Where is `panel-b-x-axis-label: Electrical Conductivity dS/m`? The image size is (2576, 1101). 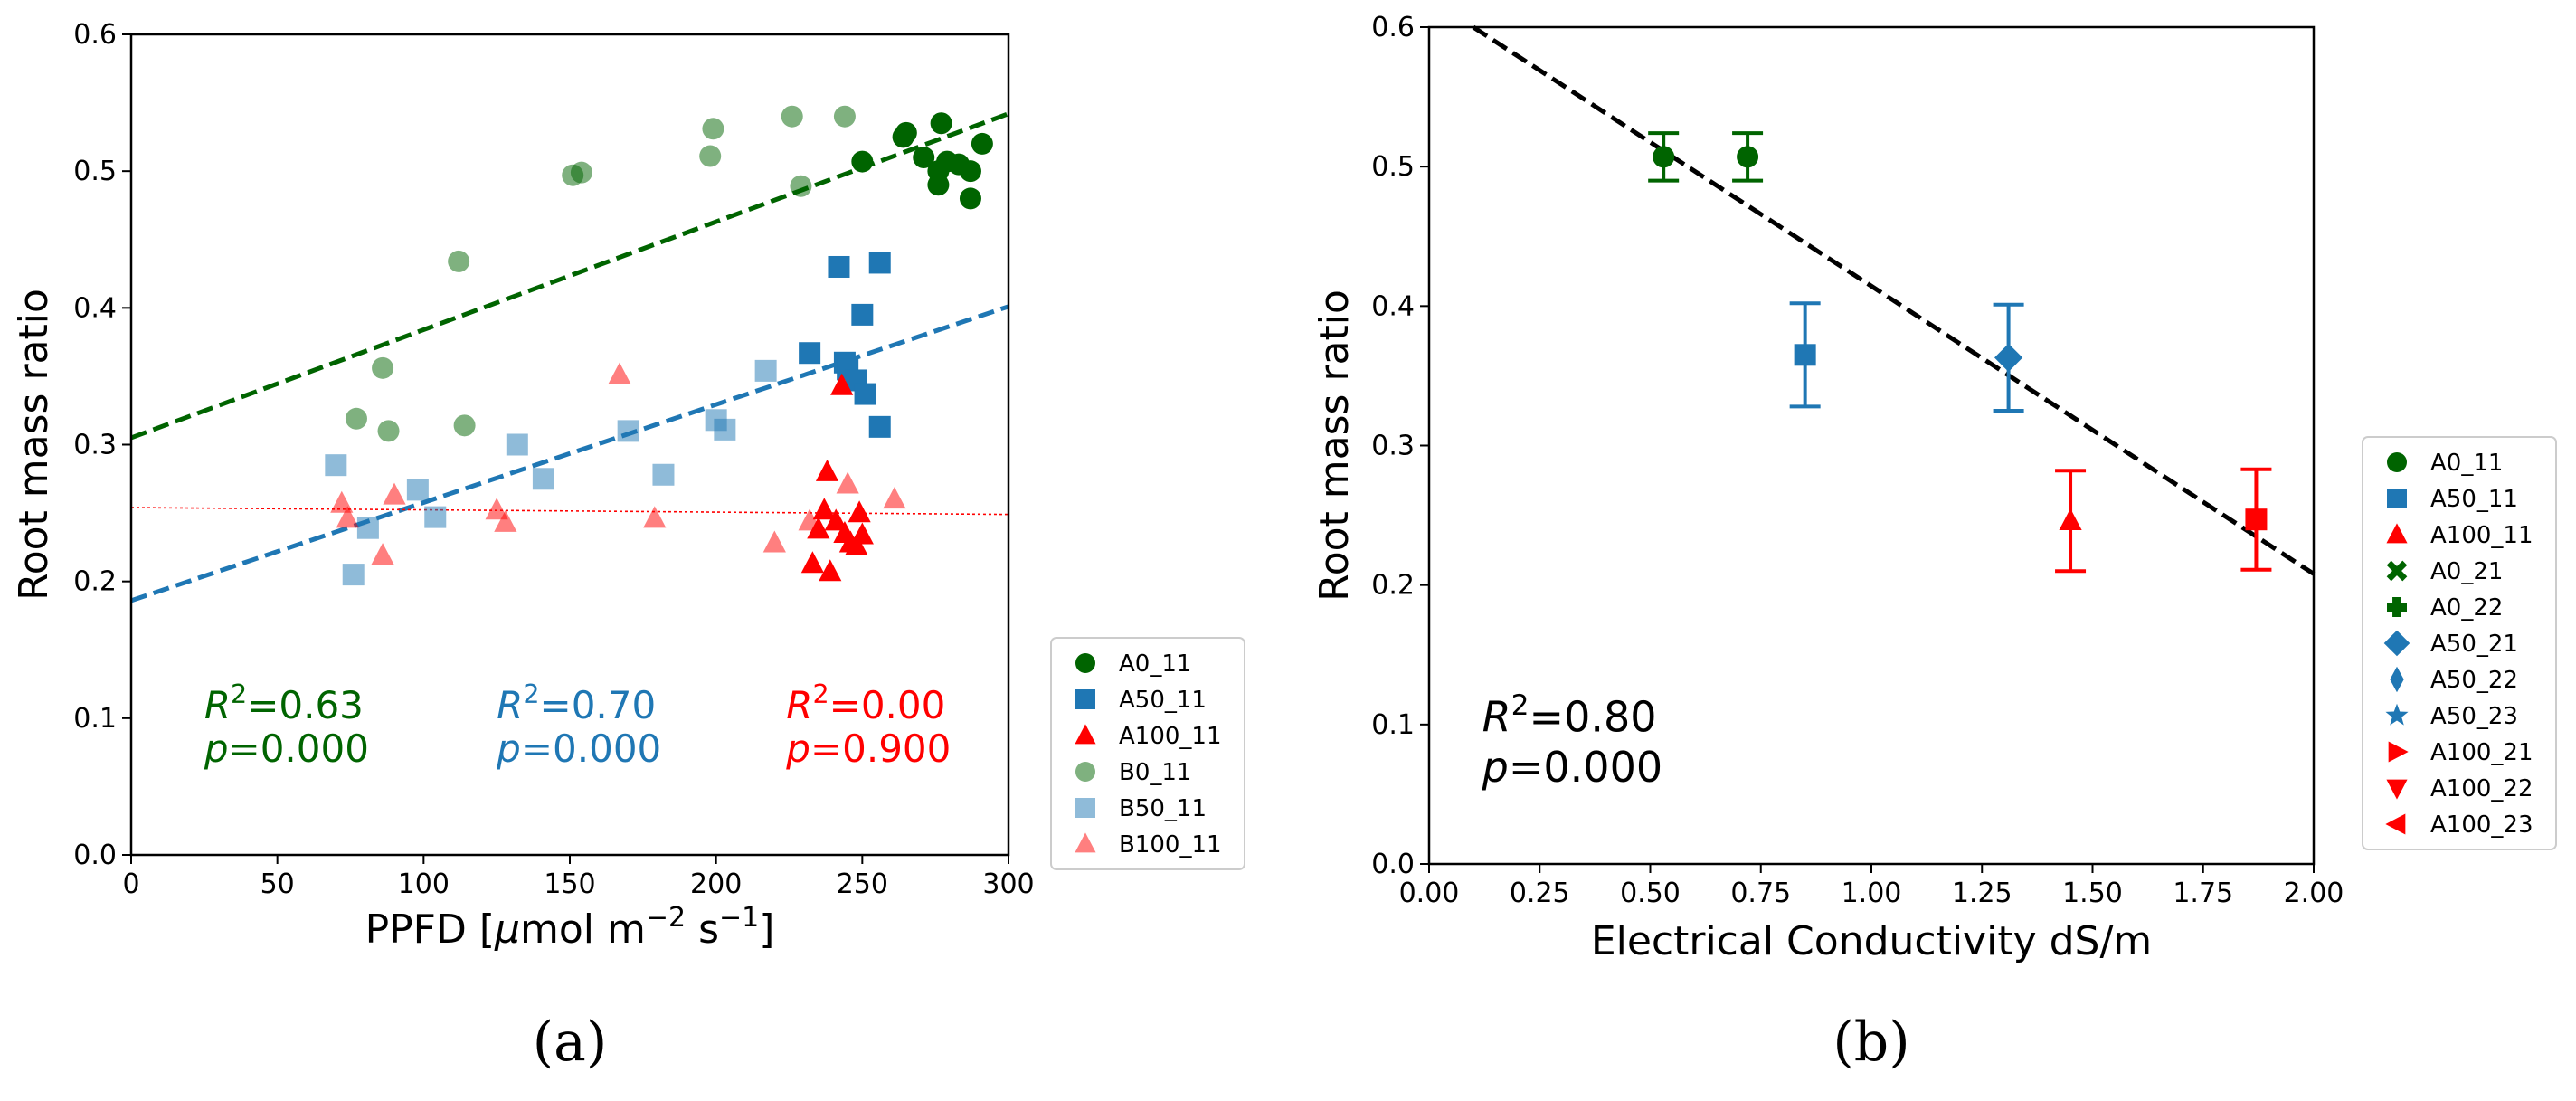
panel-b-x-axis-label: Electrical Conductivity dS/m is located at coordinates (1872, 941).